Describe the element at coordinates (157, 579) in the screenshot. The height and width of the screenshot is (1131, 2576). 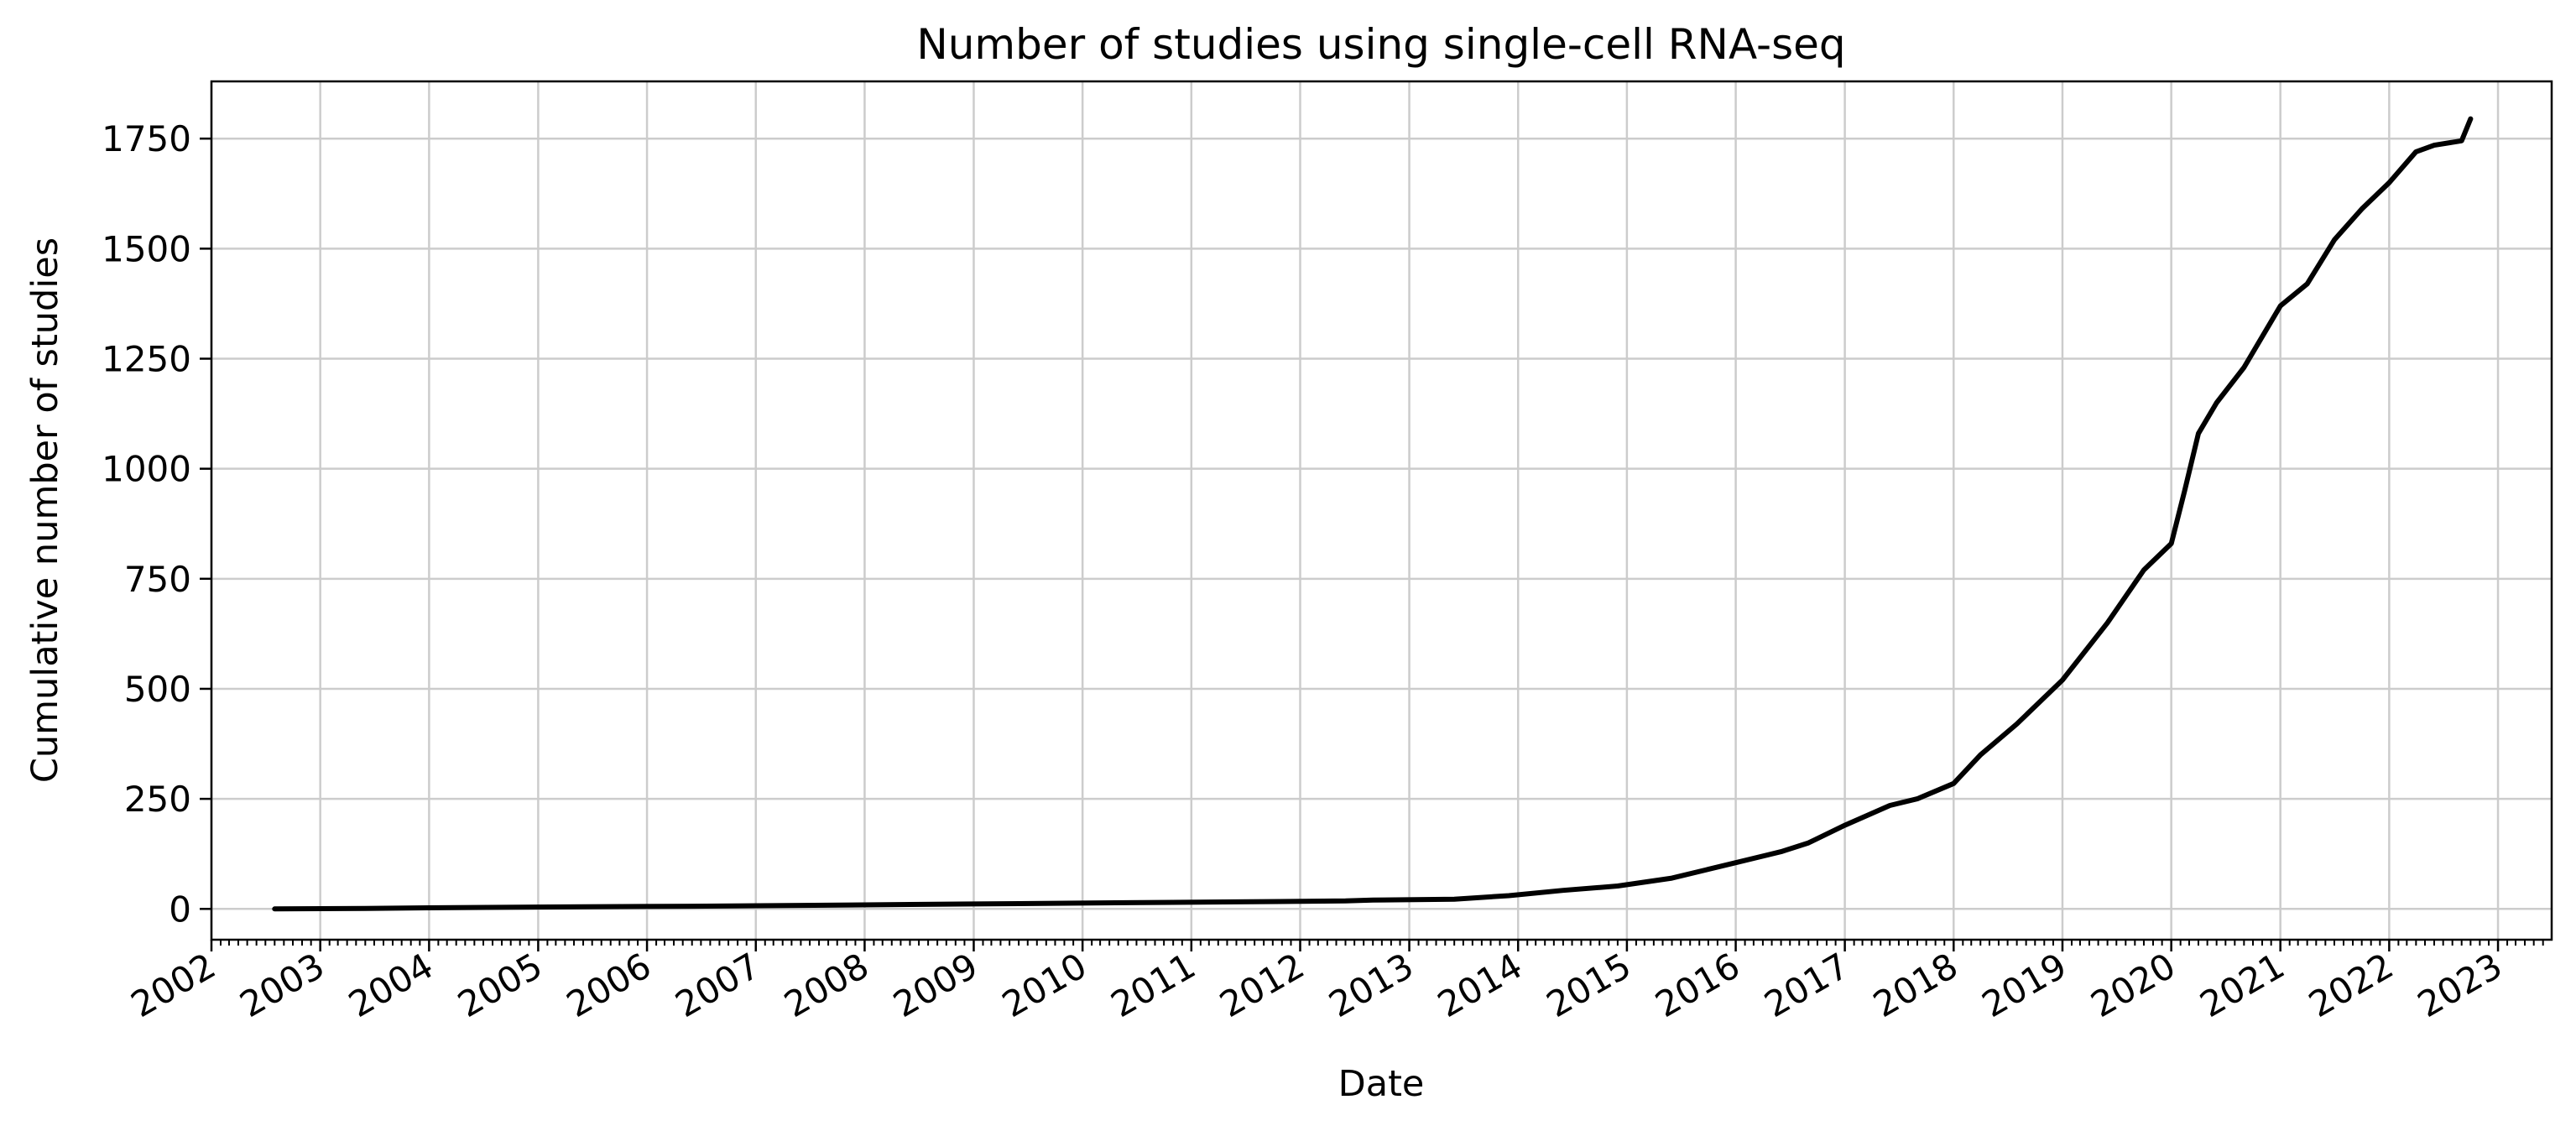
I see `y-tick-label: 750` at that location.